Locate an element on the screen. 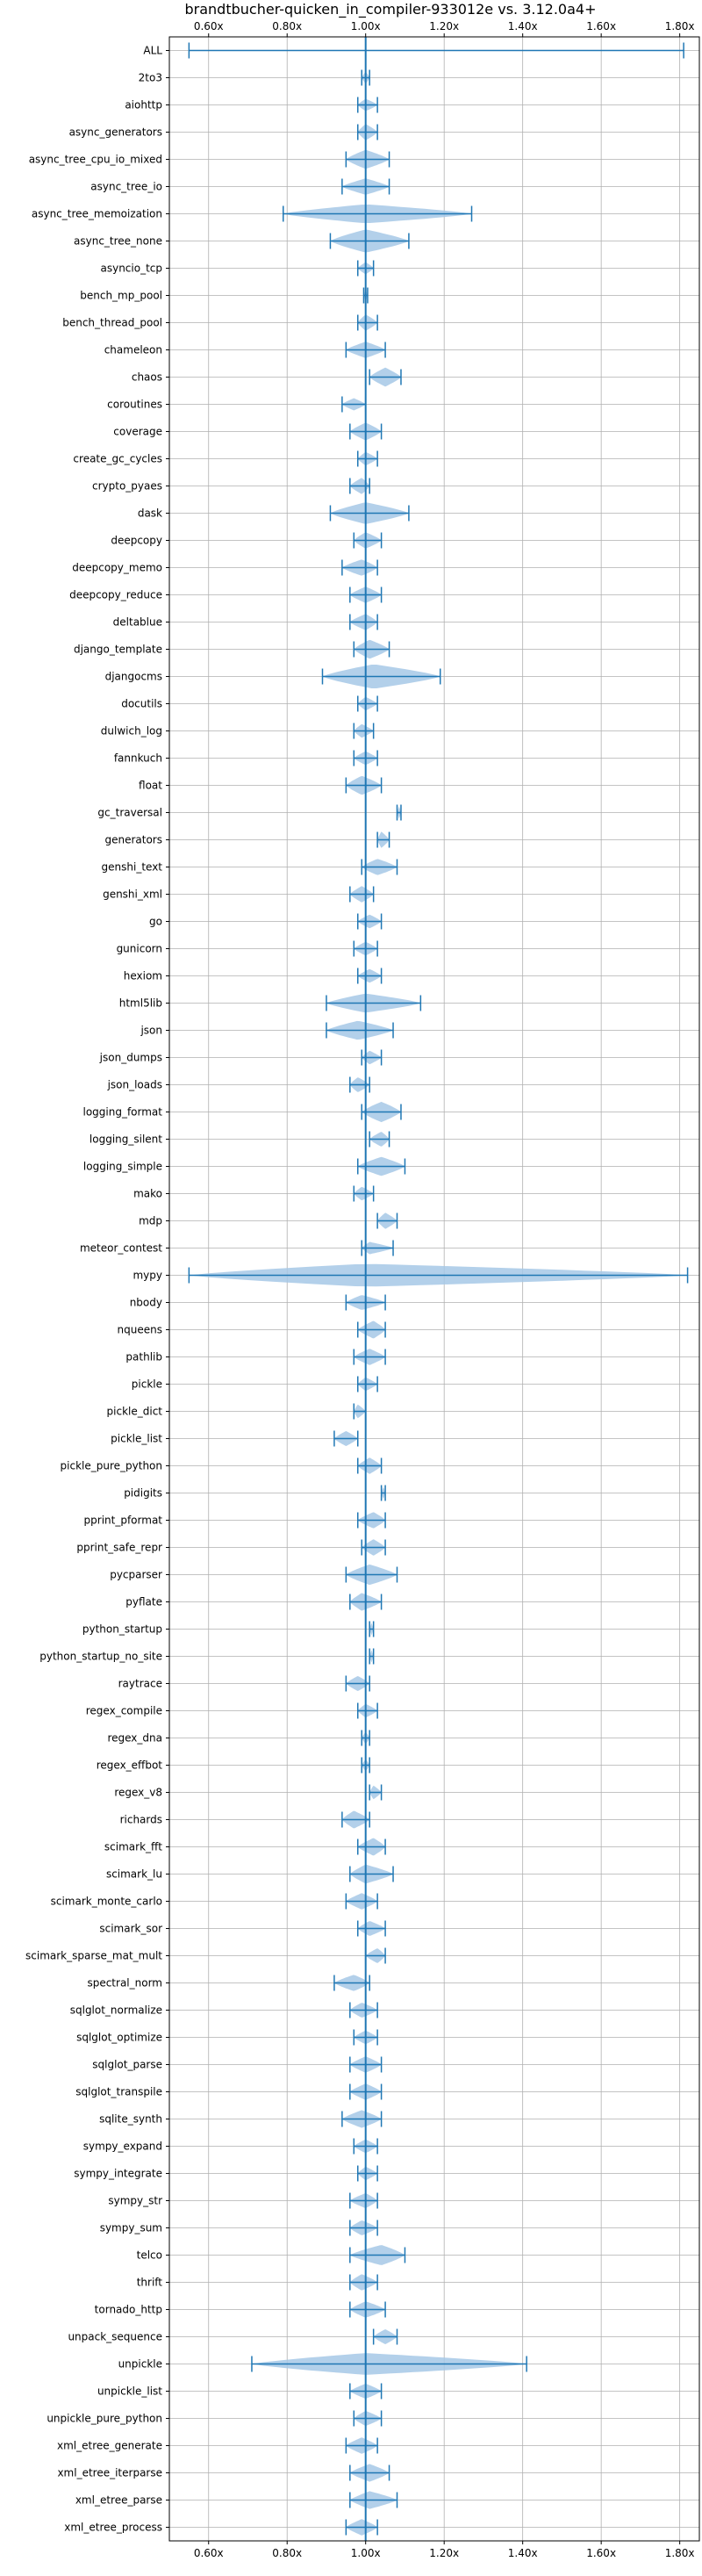  category-label: bench_mp_pool is located at coordinates (121, 296).